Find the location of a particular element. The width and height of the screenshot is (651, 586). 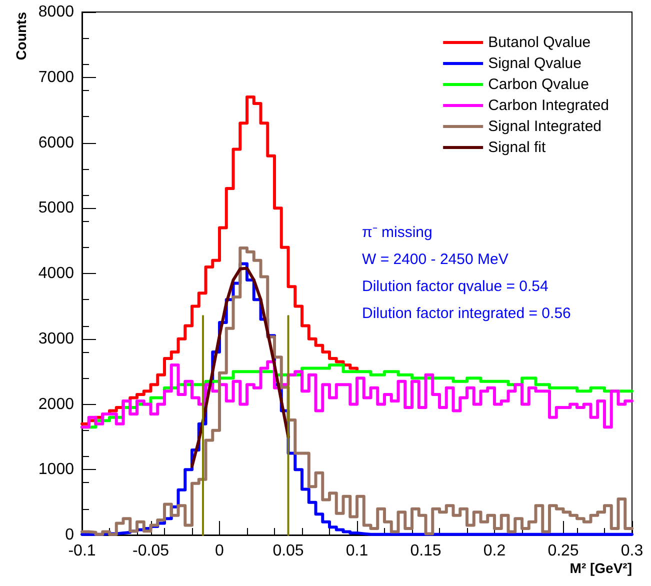

x-tick-label: 0.15 is located at coordinates (426, 551).